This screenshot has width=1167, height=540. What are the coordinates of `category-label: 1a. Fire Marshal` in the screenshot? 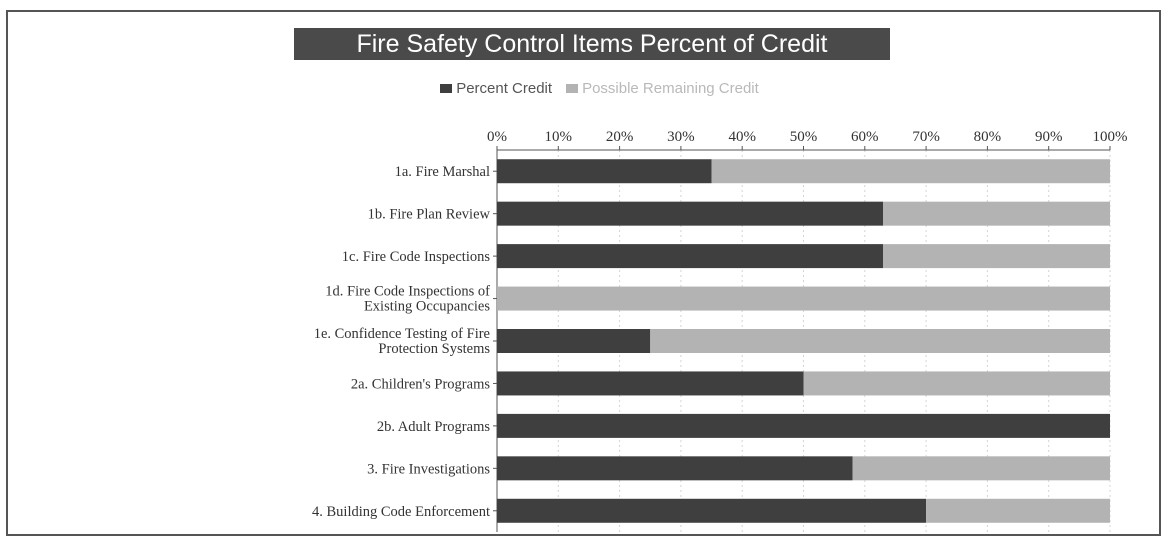 It's located at (442, 172).